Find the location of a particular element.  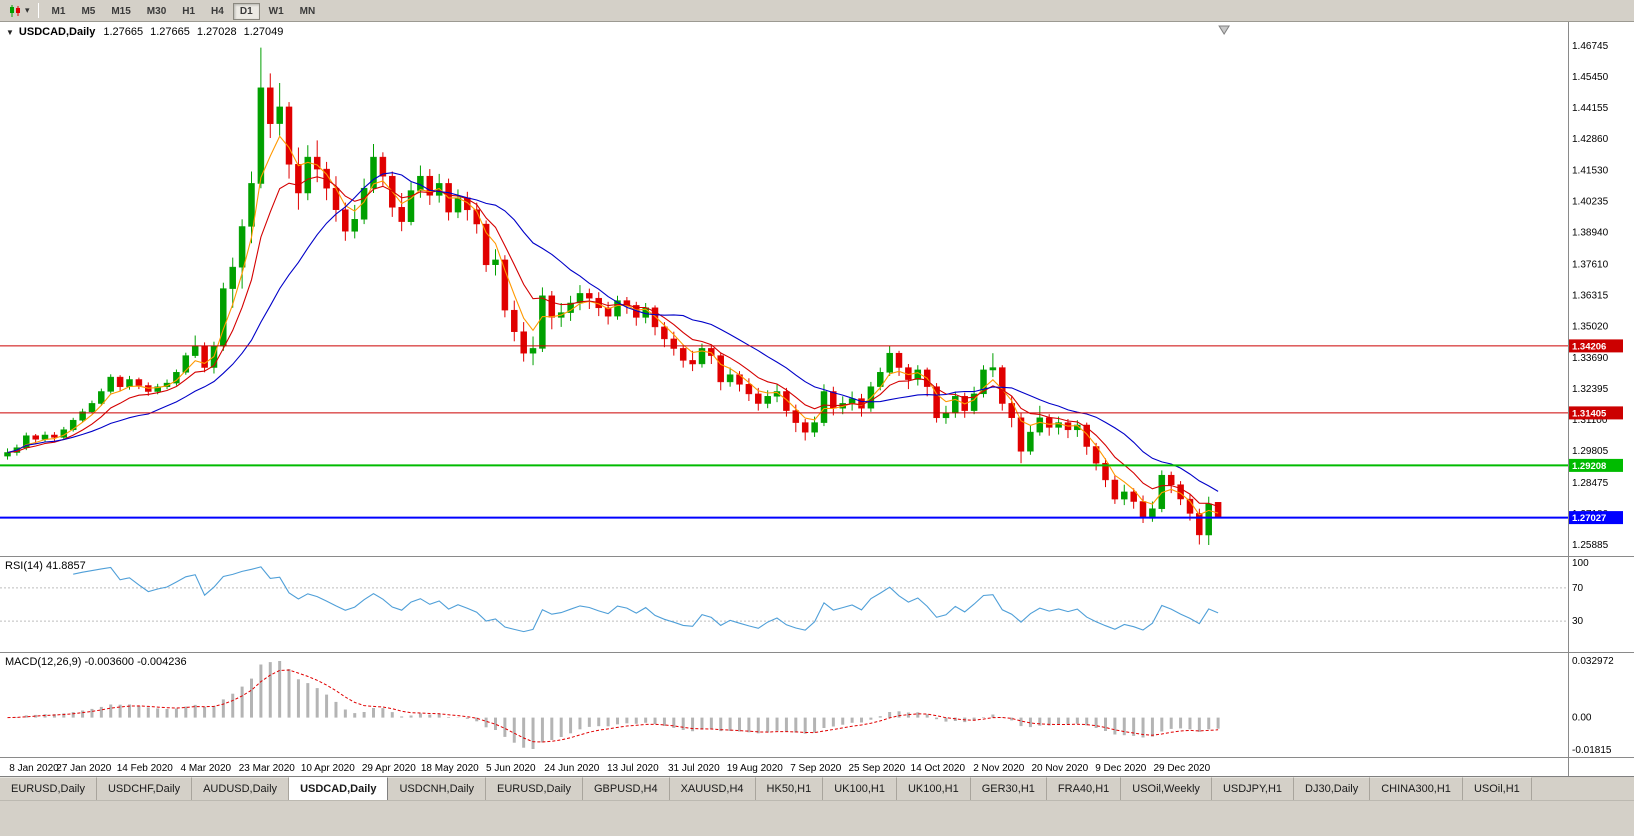

chart-type-icon-glyph is located at coordinates (15, 10).